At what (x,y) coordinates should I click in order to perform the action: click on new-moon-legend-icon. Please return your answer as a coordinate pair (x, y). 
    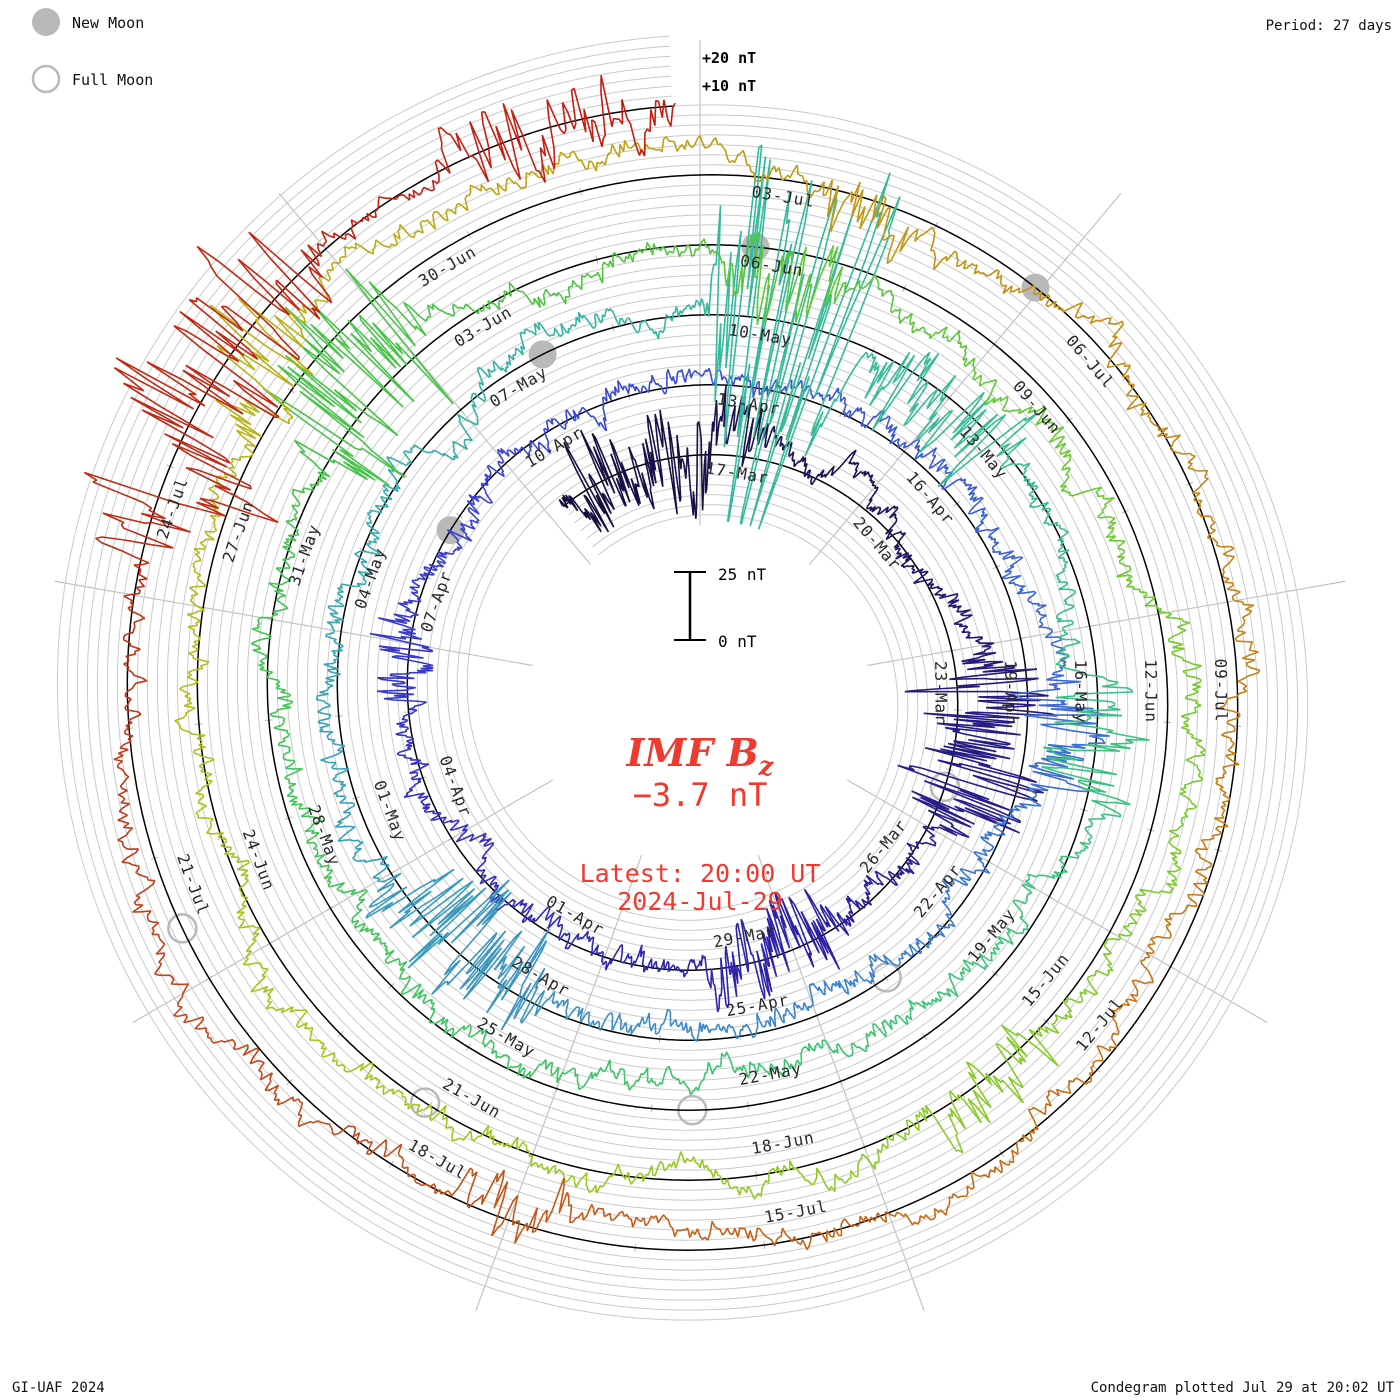
    Looking at the image, I should click on (46, 22).